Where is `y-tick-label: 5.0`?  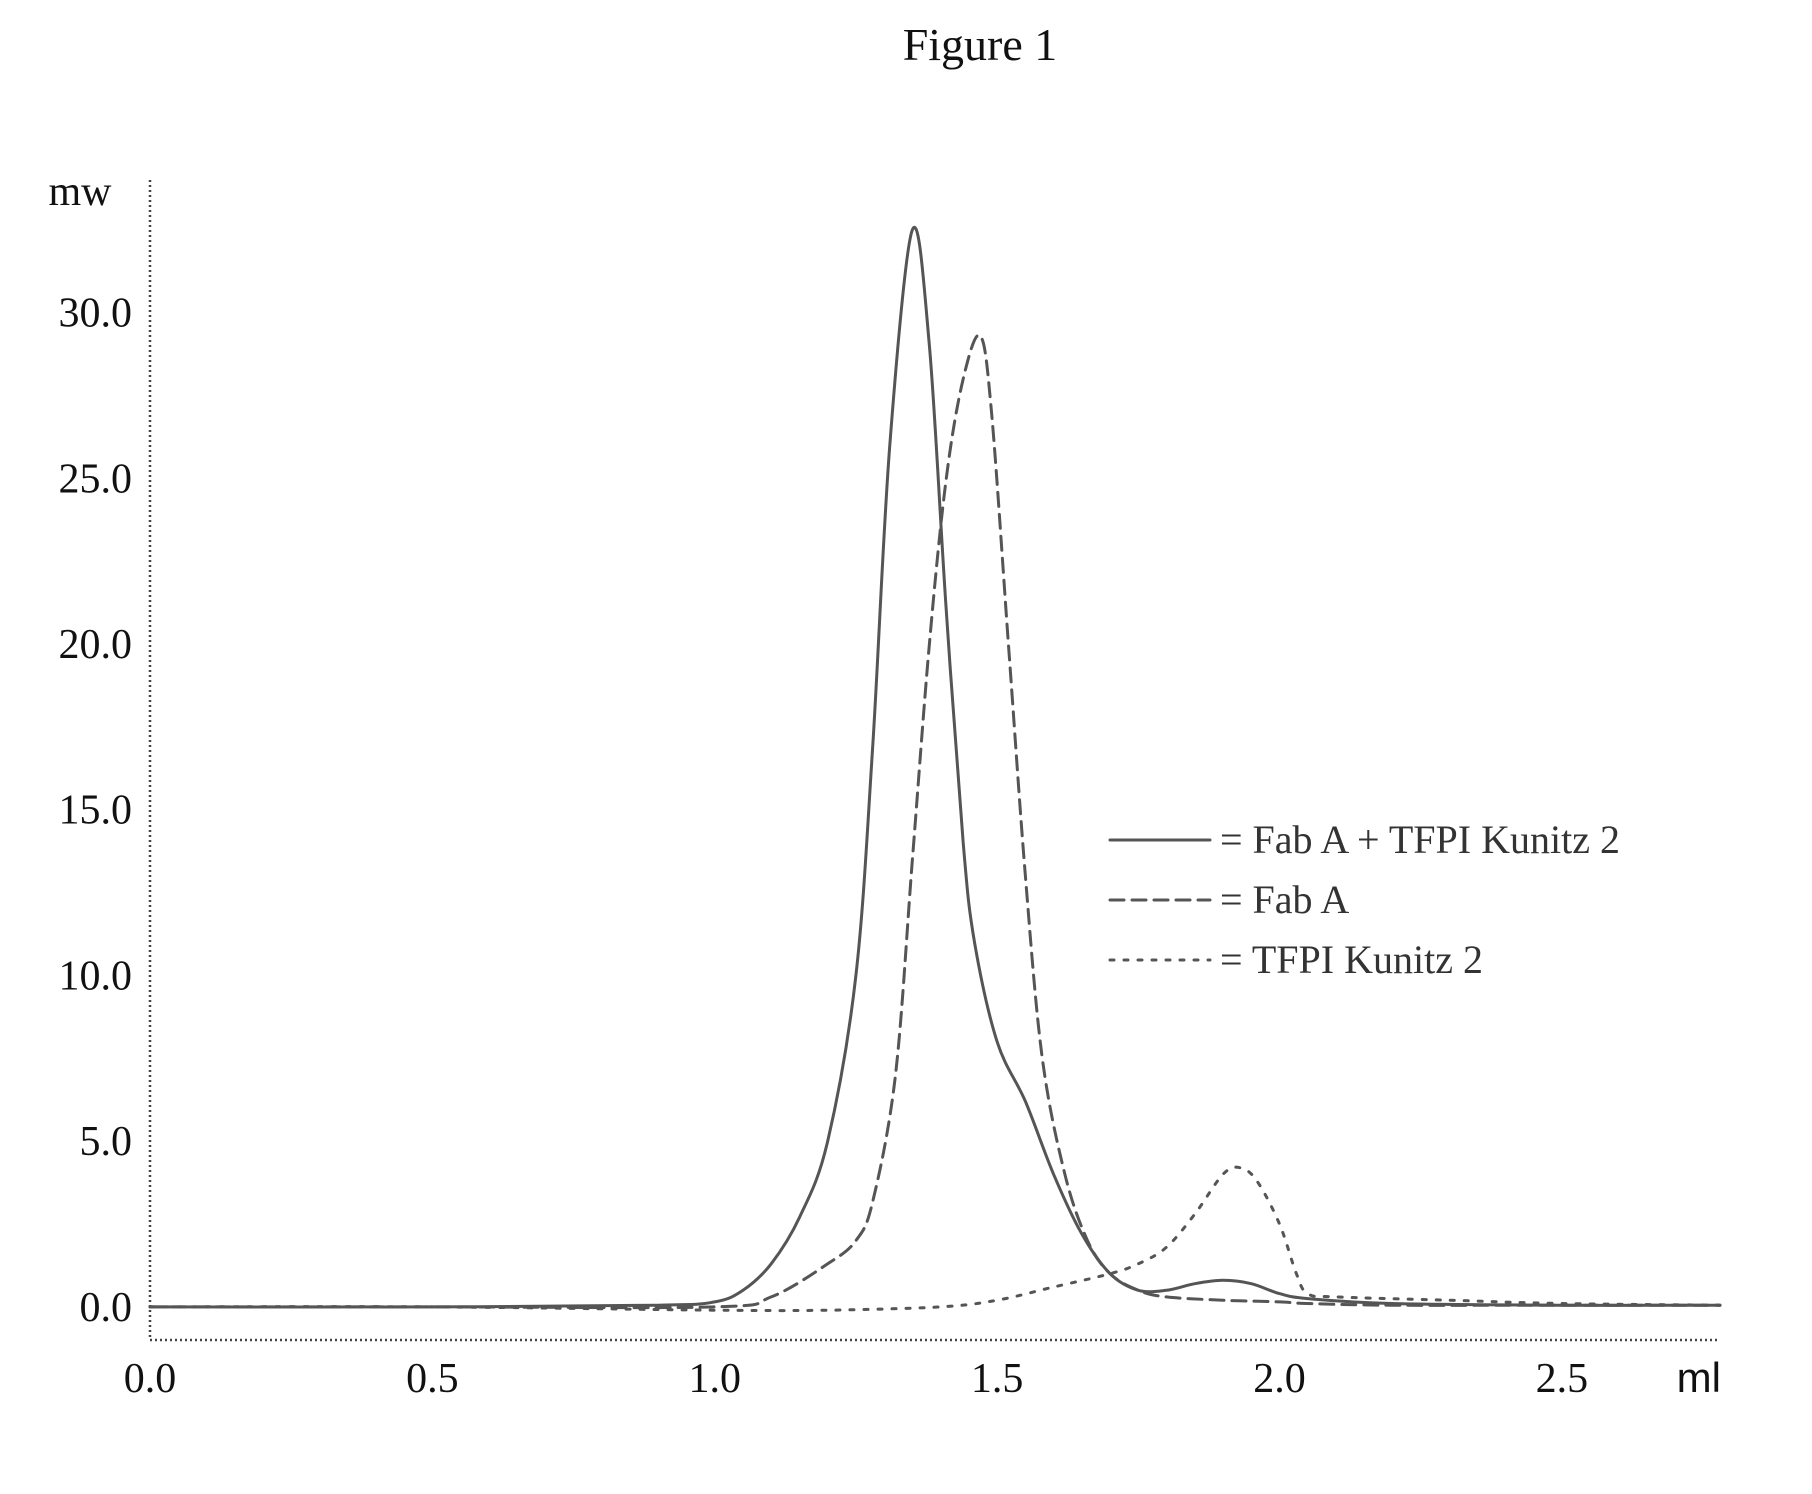
y-tick-label: 5.0 is located at coordinates (106, 1142).